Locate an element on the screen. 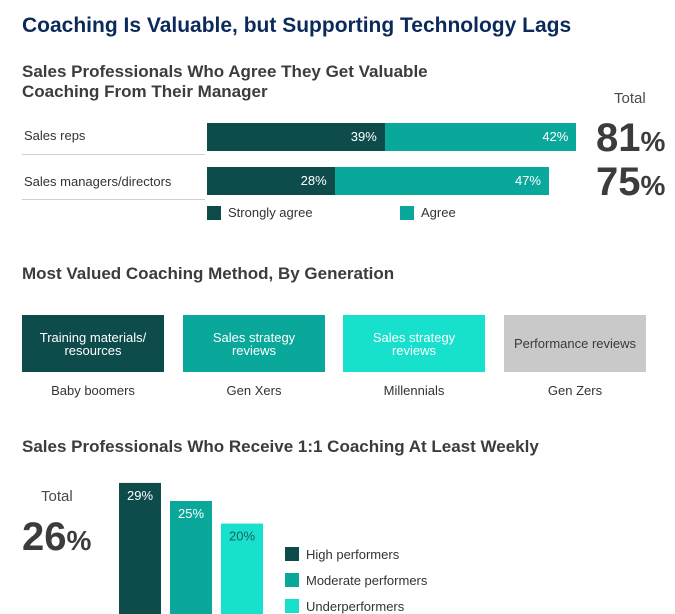  legend-label: High performers is located at coordinates (353, 554).